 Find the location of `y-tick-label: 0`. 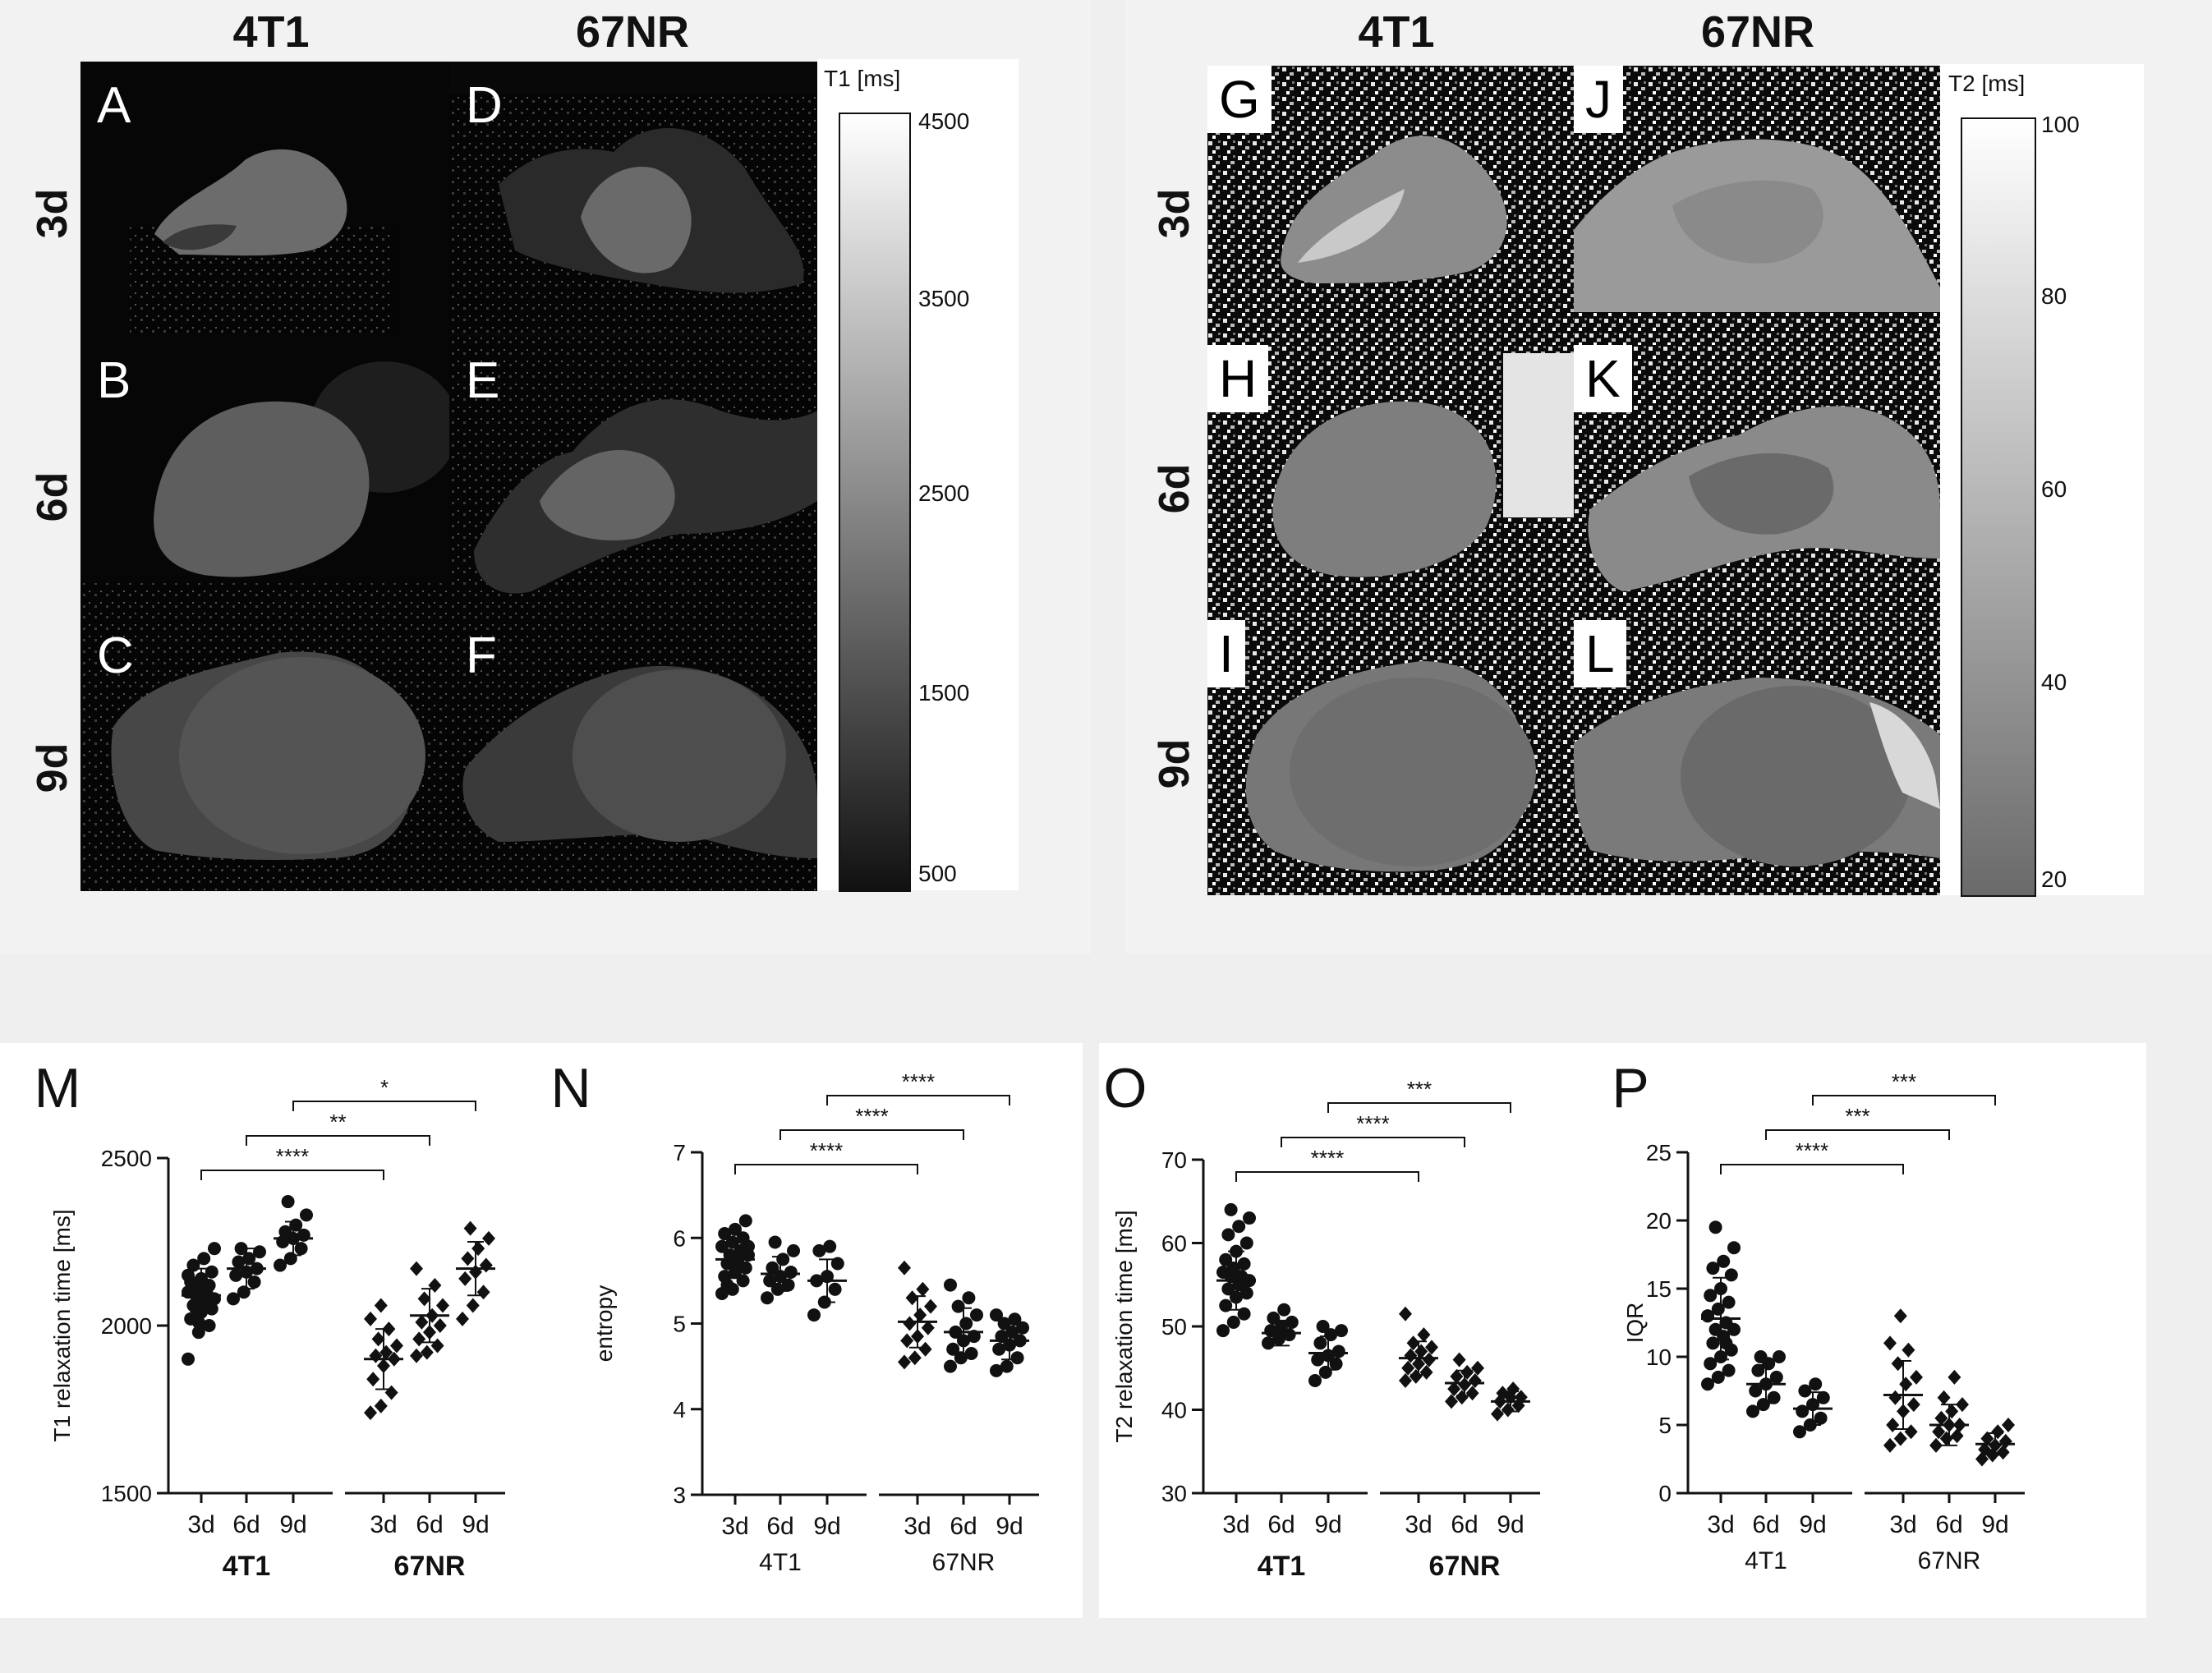

y-tick-label: 0 is located at coordinates (1665, 1493).